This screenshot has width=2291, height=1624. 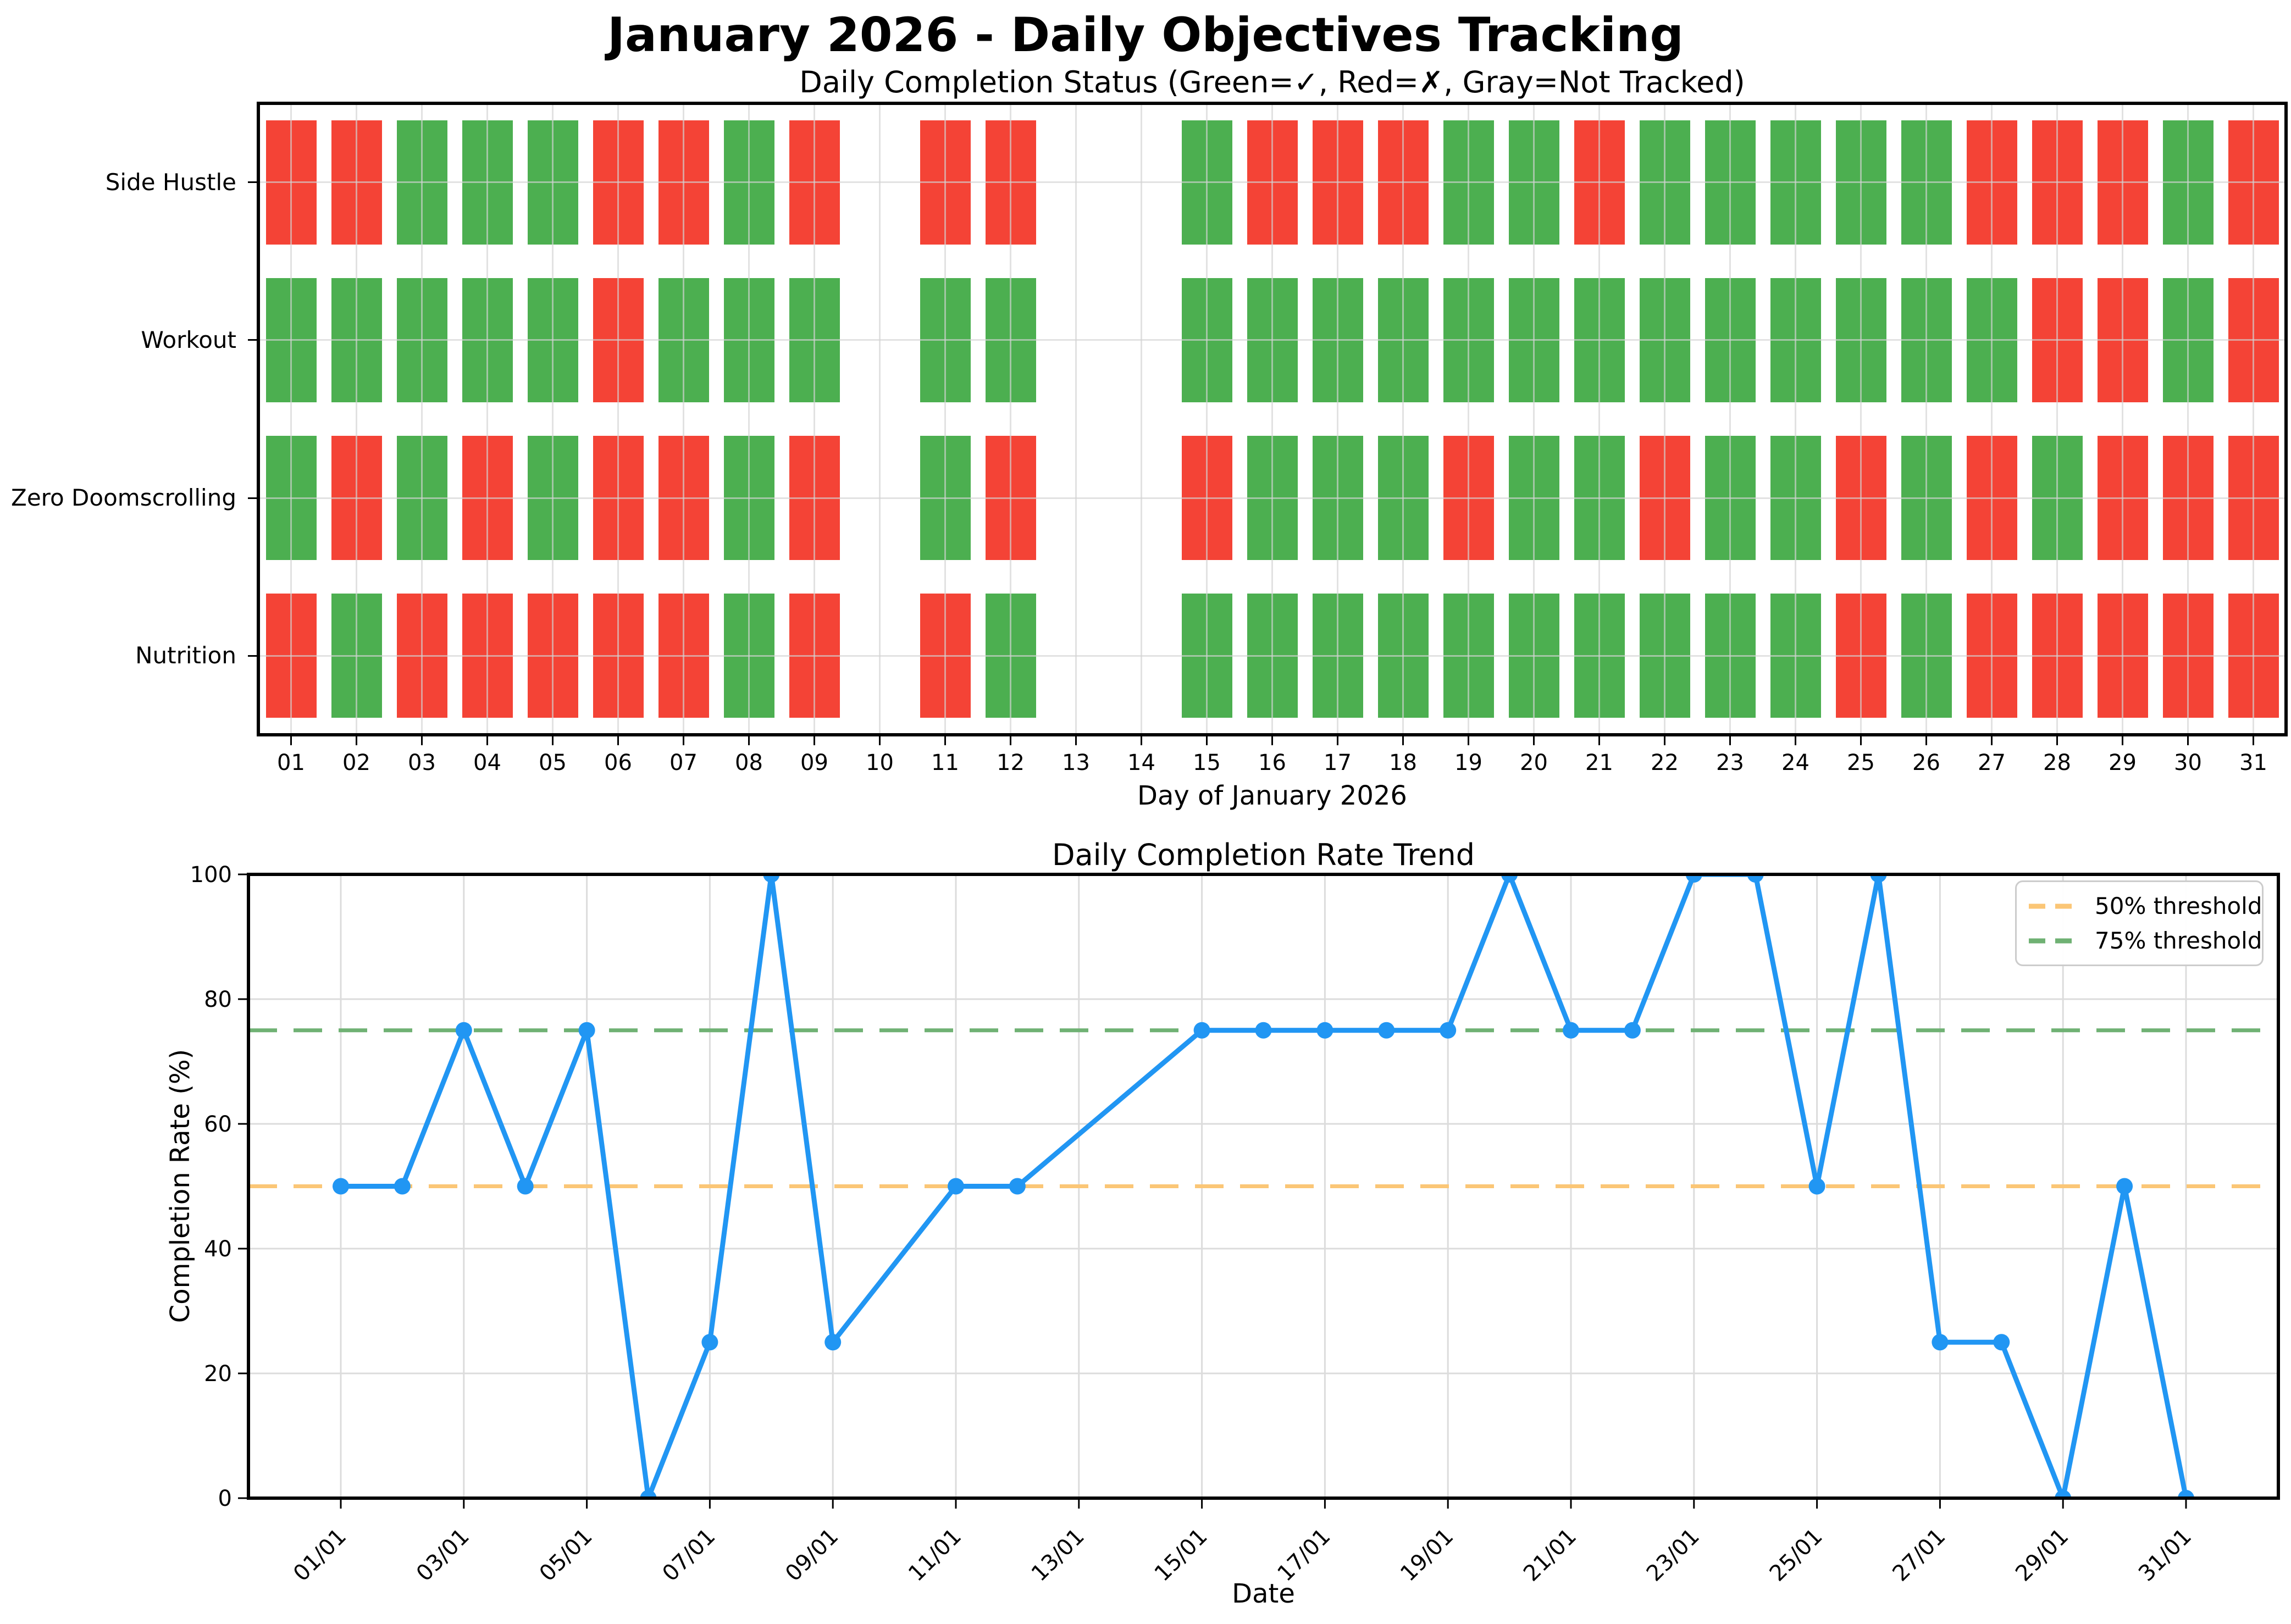 I want to click on bottom-chart-ylabel: Completion Rate (%), so click(x=180, y=1186).